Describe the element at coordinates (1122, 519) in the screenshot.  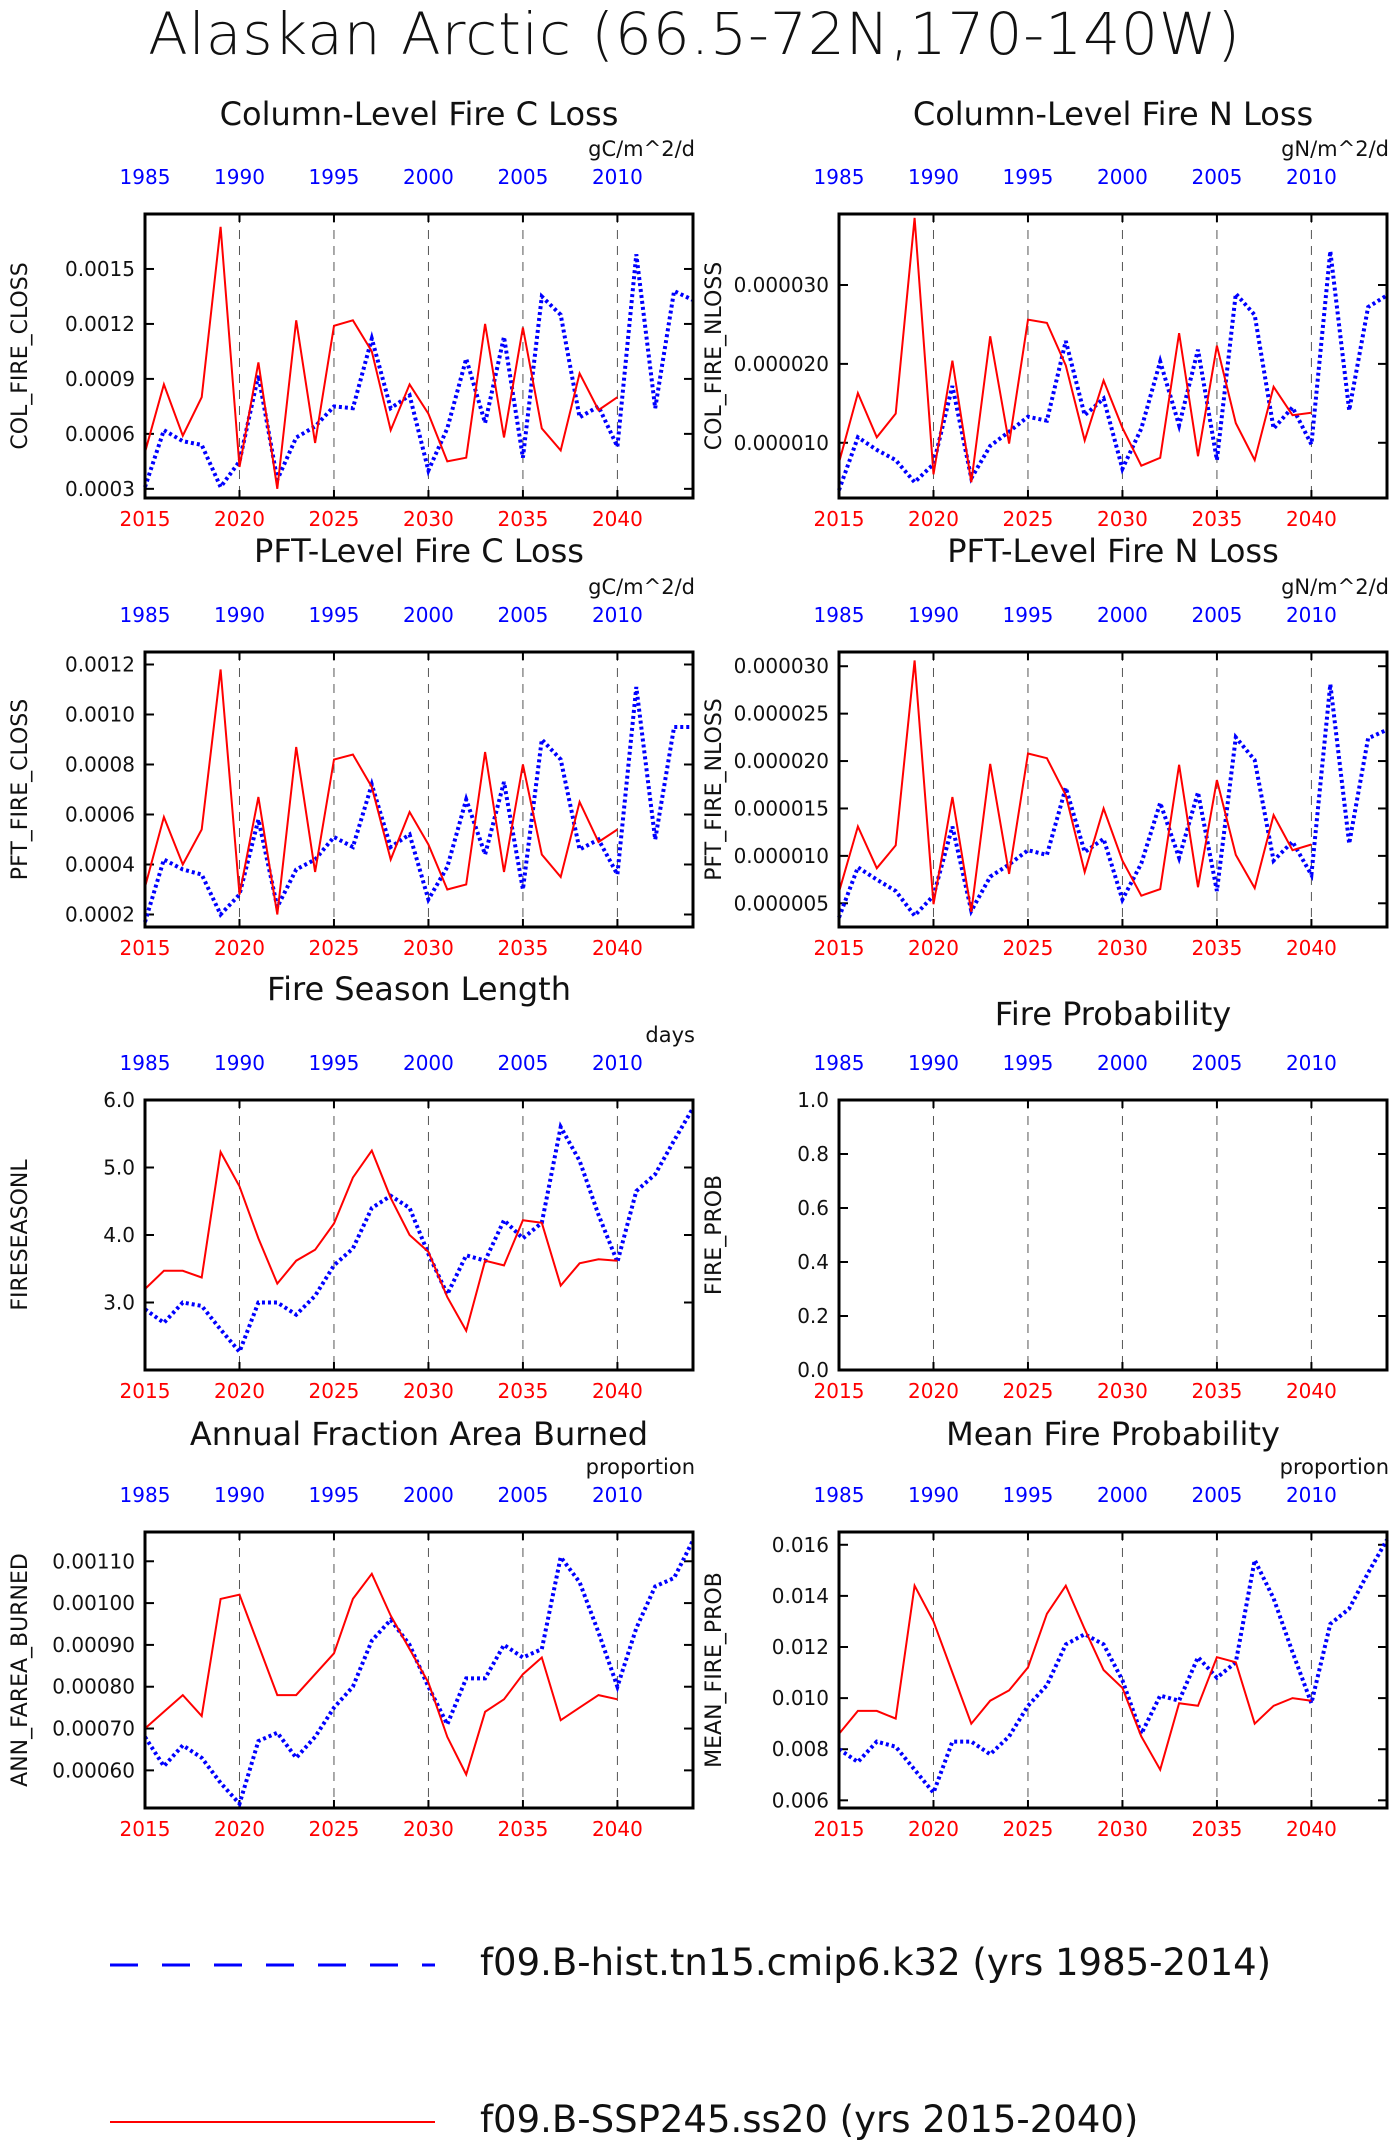
I see `chart1-xtick-bottom: 2030` at that location.